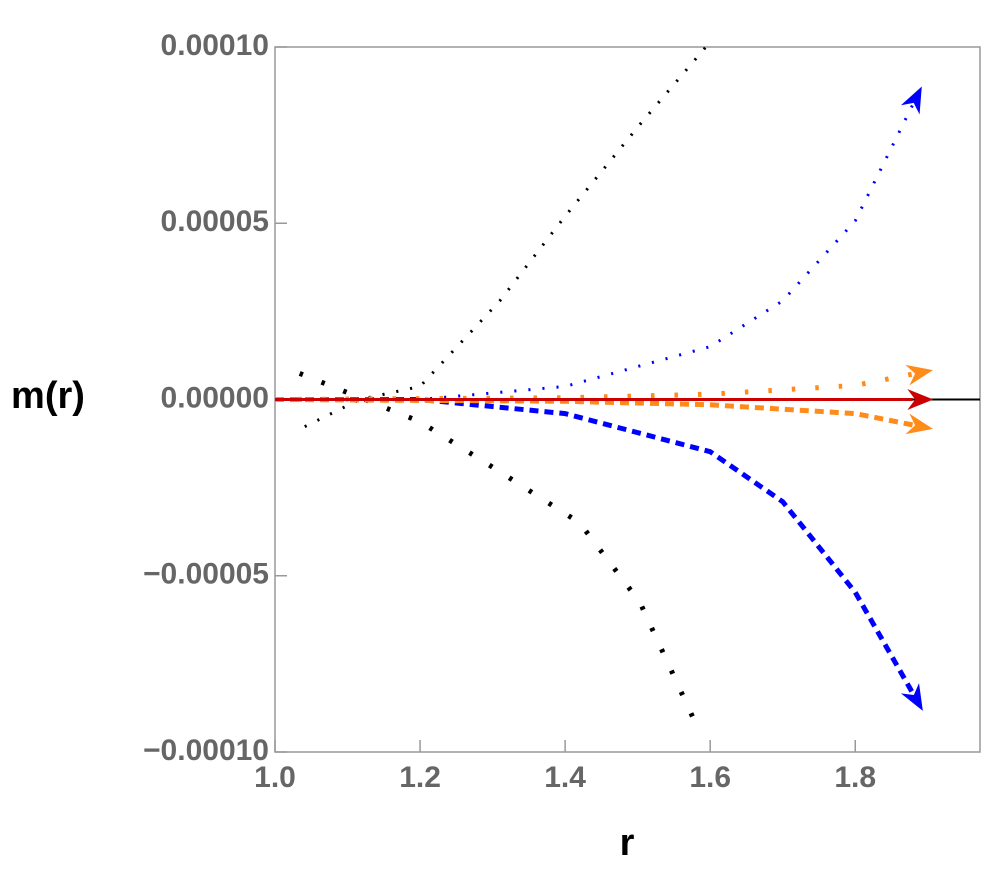  I want to click on y-tick-label: 0.00010, so click(215, 45).